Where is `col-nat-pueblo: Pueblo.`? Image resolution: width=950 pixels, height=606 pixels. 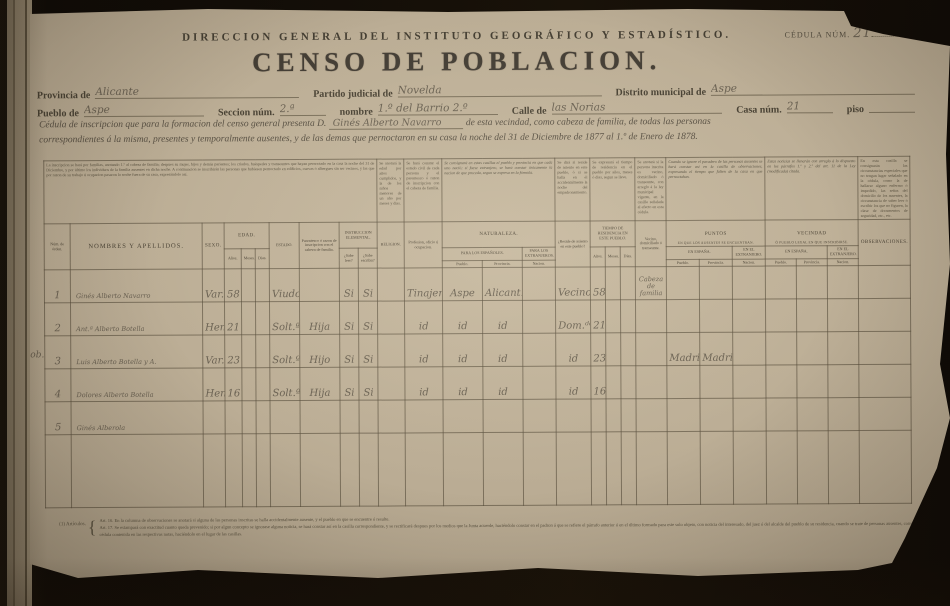 col-nat-pueblo: Pueblo. is located at coordinates (462, 264).